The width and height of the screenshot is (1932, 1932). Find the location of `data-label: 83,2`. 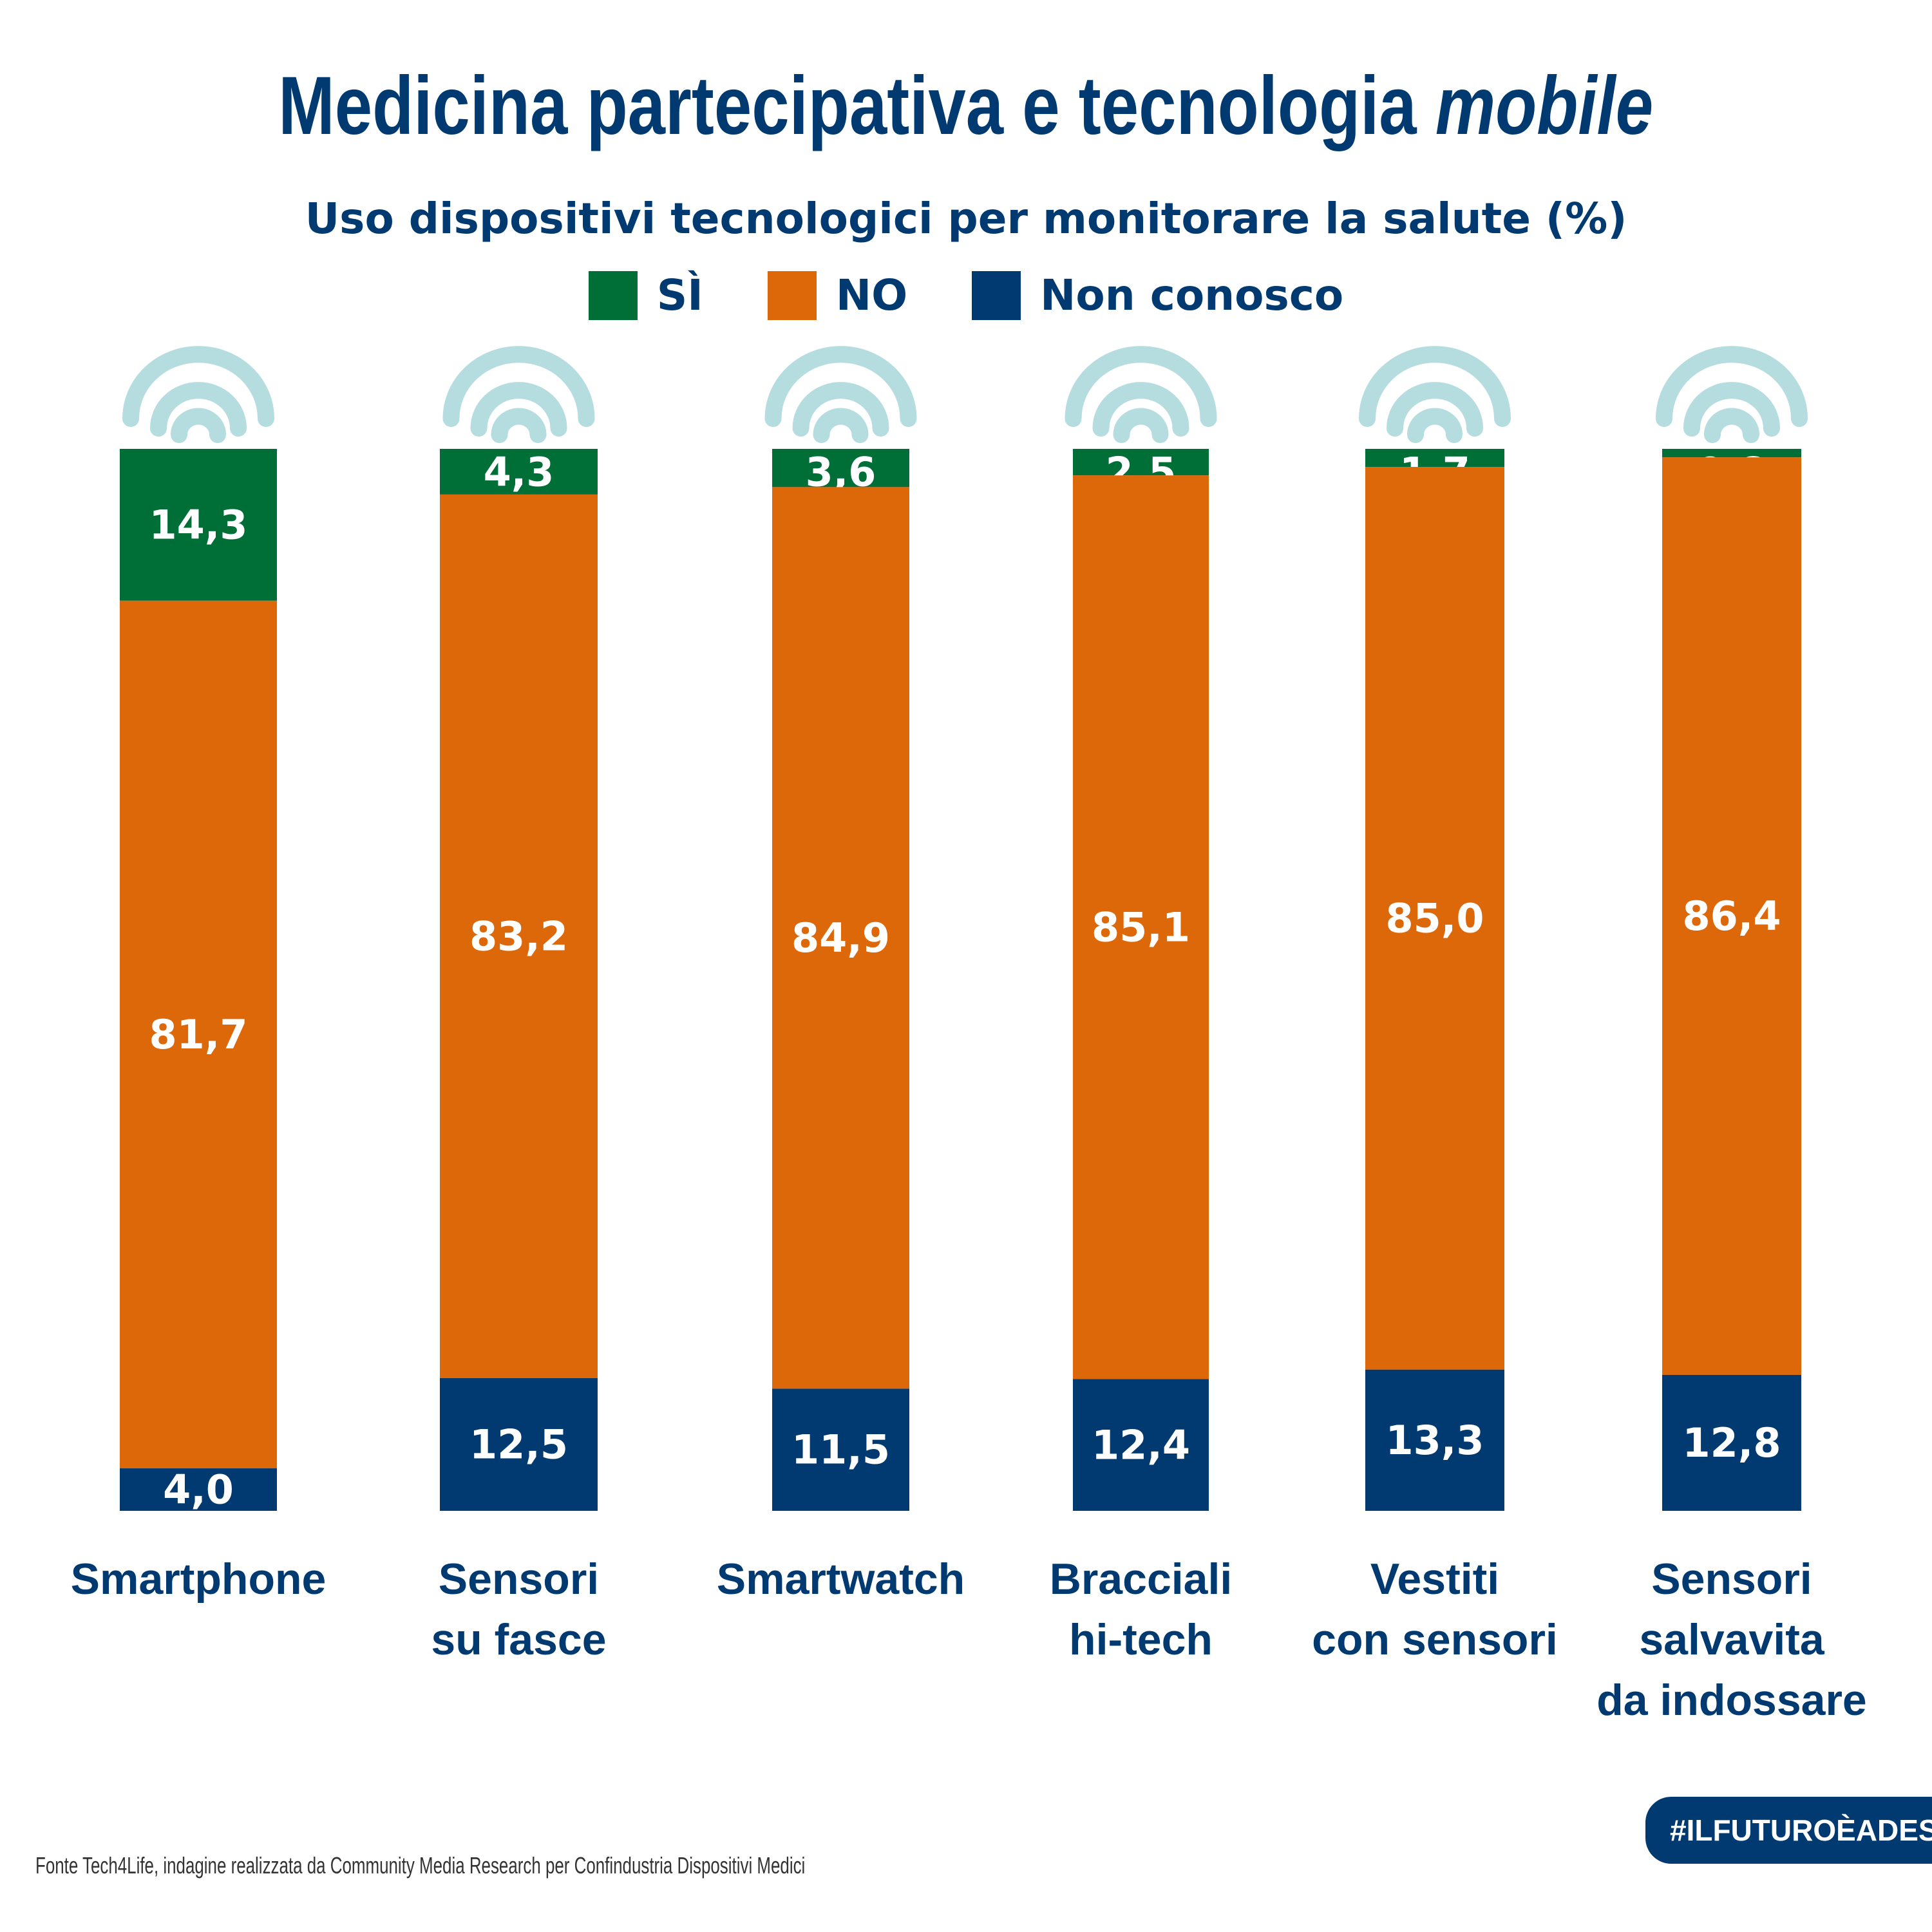

data-label: 83,2 is located at coordinates (518, 937).